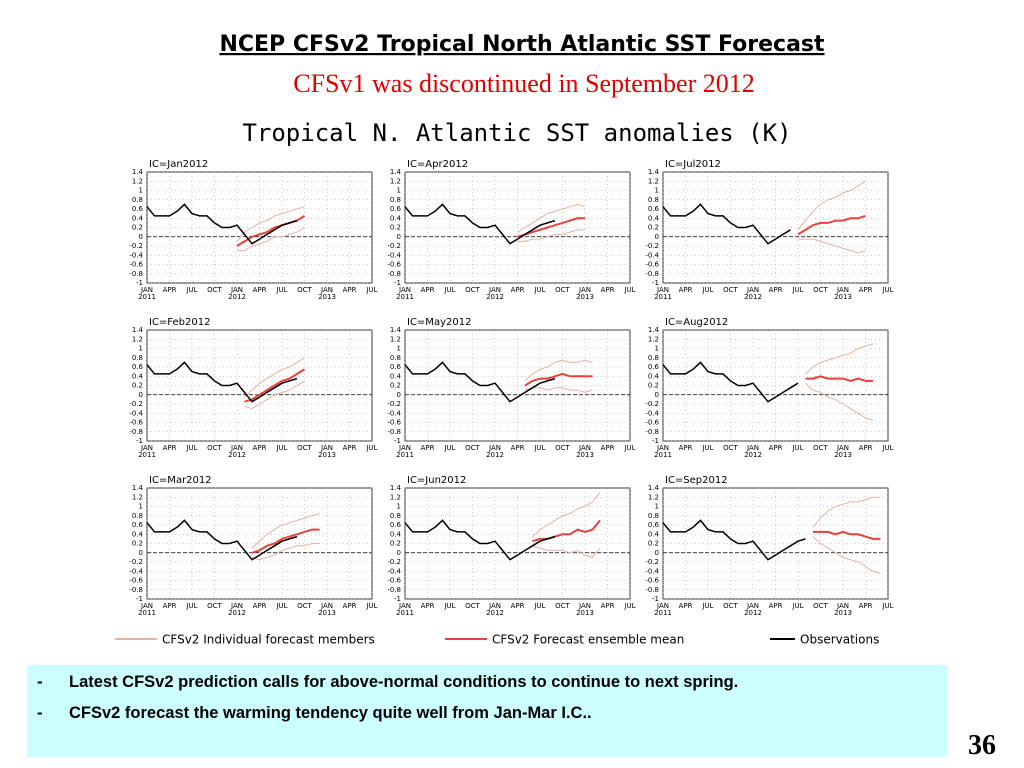 The image size is (1024, 768). What do you see at coordinates (180, 480) in the screenshot?
I see `panel-title: IC=Mar2012` at bounding box center [180, 480].